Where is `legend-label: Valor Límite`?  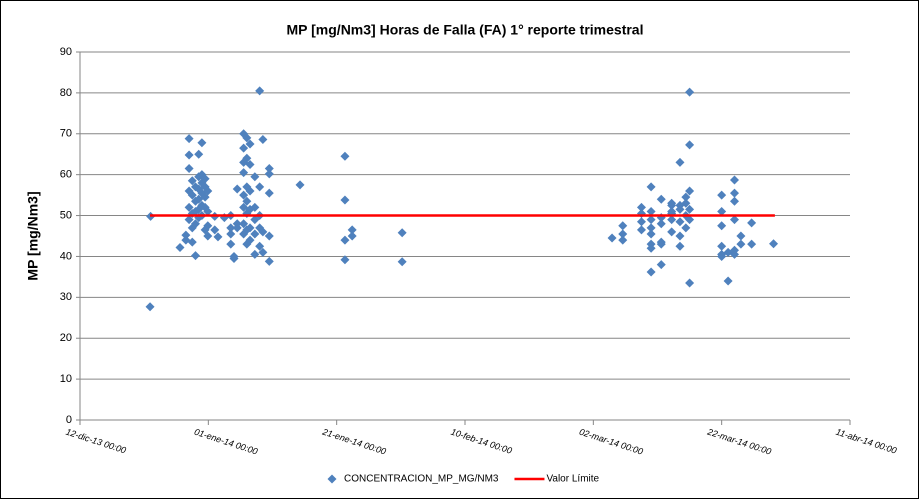 legend-label: Valor Límite is located at coordinates (572, 479).